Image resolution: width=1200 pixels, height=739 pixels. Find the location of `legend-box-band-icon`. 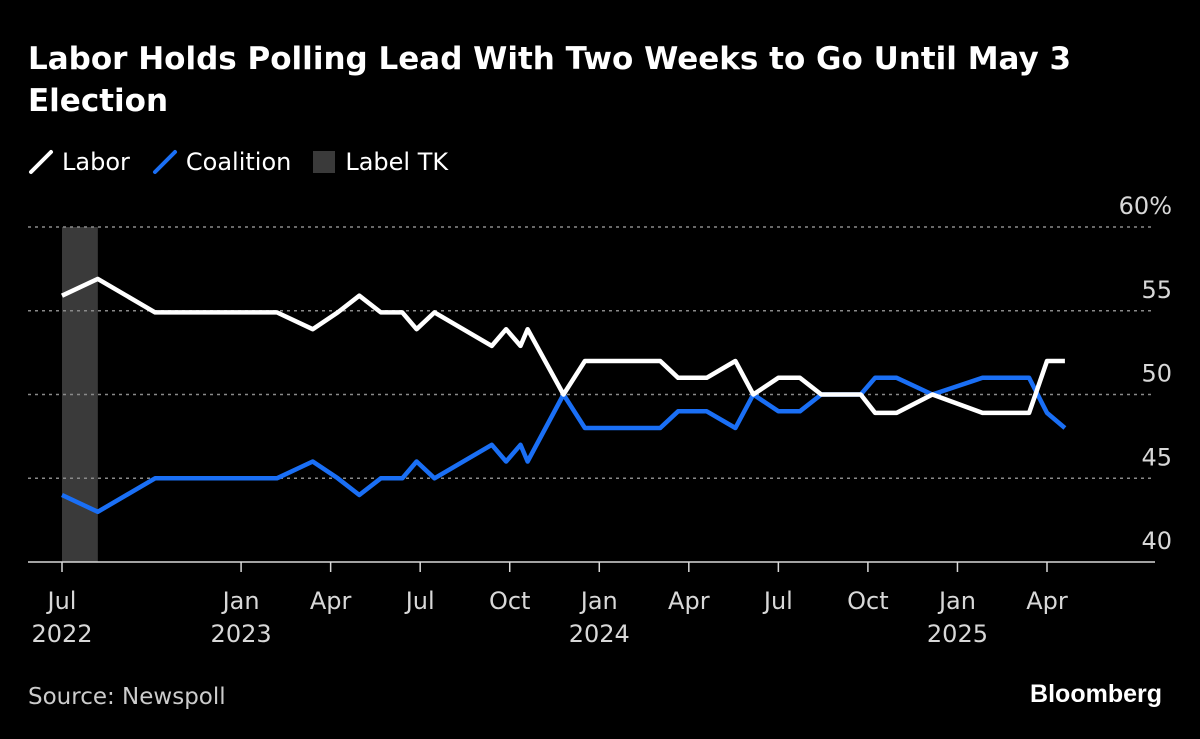

legend-box-band-icon is located at coordinates (324, 162).